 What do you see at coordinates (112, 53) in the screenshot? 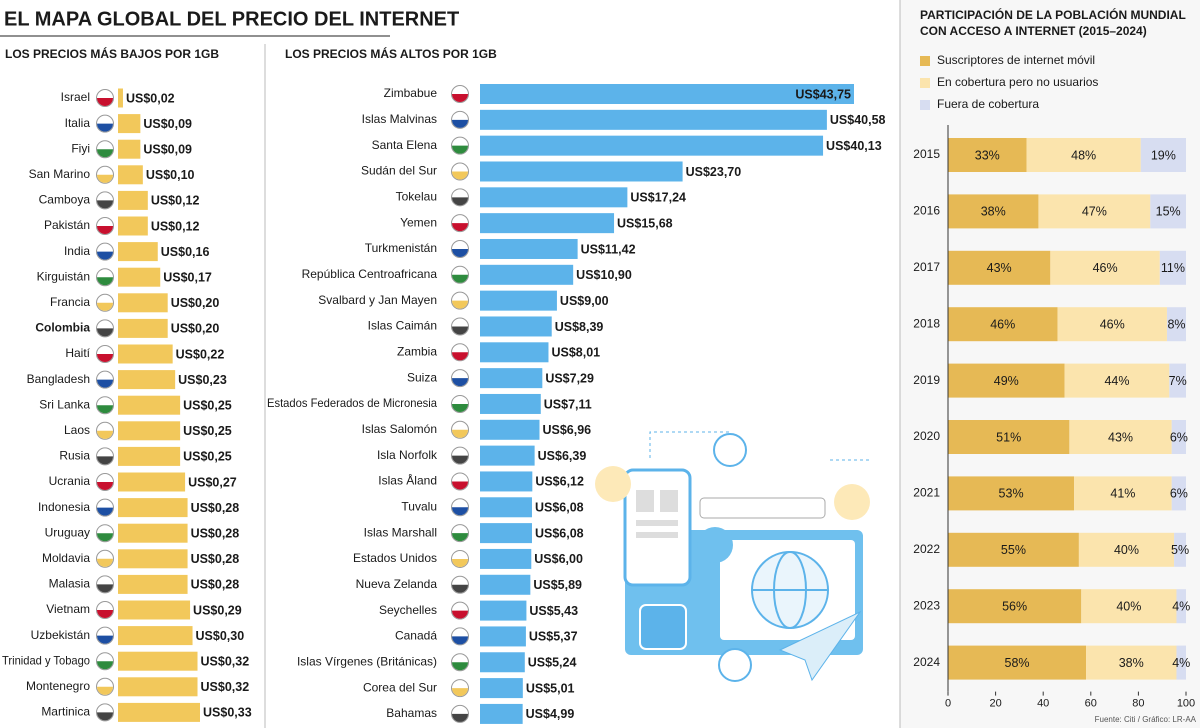
I see `chart-title: LOS PRECIOS MÁS BAJOS POR 1GB` at bounding box center [112, 53].